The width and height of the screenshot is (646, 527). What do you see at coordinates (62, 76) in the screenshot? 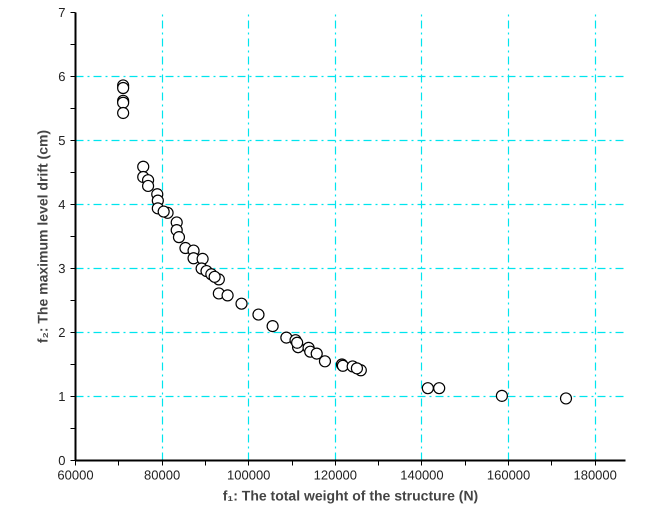
I see `y-tick-label: 6` at bounding box center [62, 76].